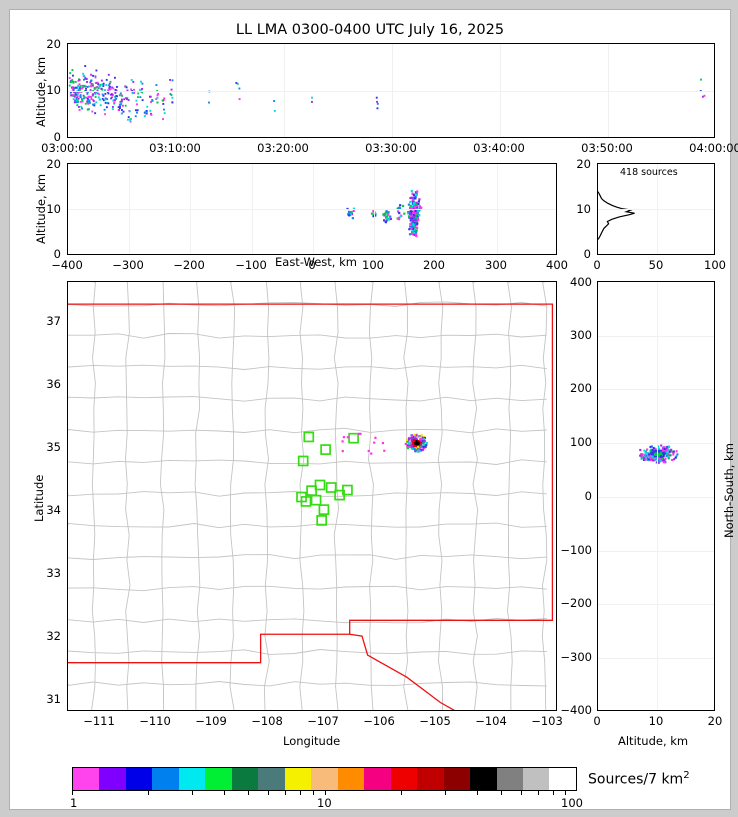 This screenshot has height=817, width=738. I want to click on tick-label: −300, so click(128, 265).